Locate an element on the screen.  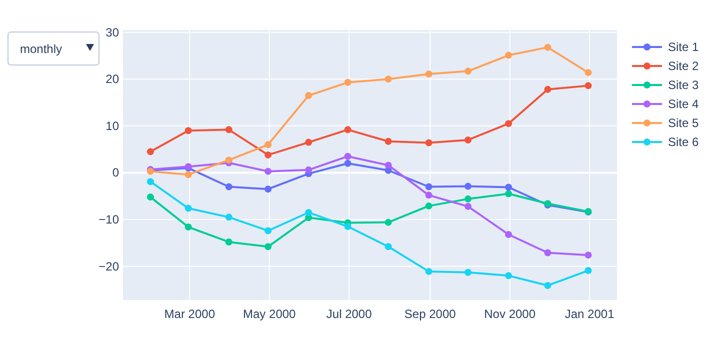
legend-label: Site 5 is located at coordinates (684, 123).